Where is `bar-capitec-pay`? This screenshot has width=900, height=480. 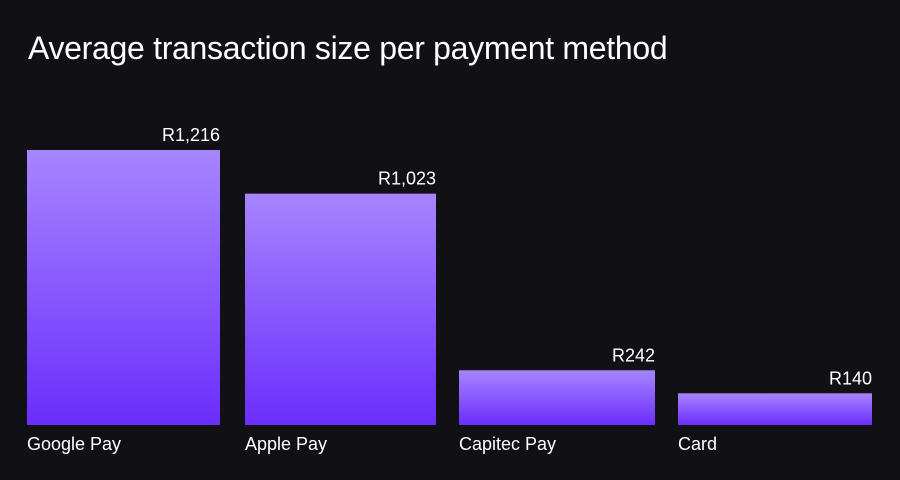 bar-capitec-pay is located at coordinates (557, 397).